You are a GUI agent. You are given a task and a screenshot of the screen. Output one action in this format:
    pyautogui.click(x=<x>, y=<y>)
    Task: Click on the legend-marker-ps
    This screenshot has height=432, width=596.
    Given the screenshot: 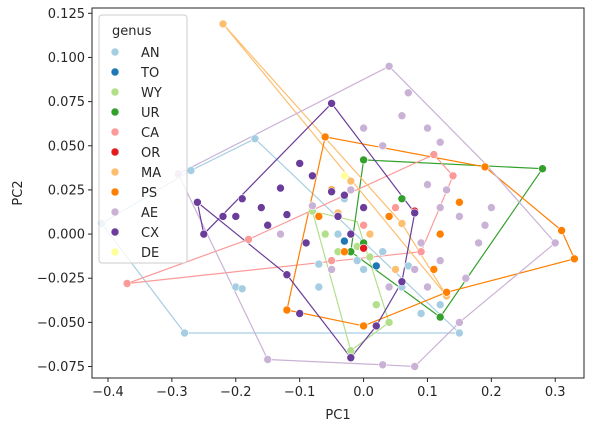 What is the action you would take?
    pyautogui.click(x=115, y=192)
    